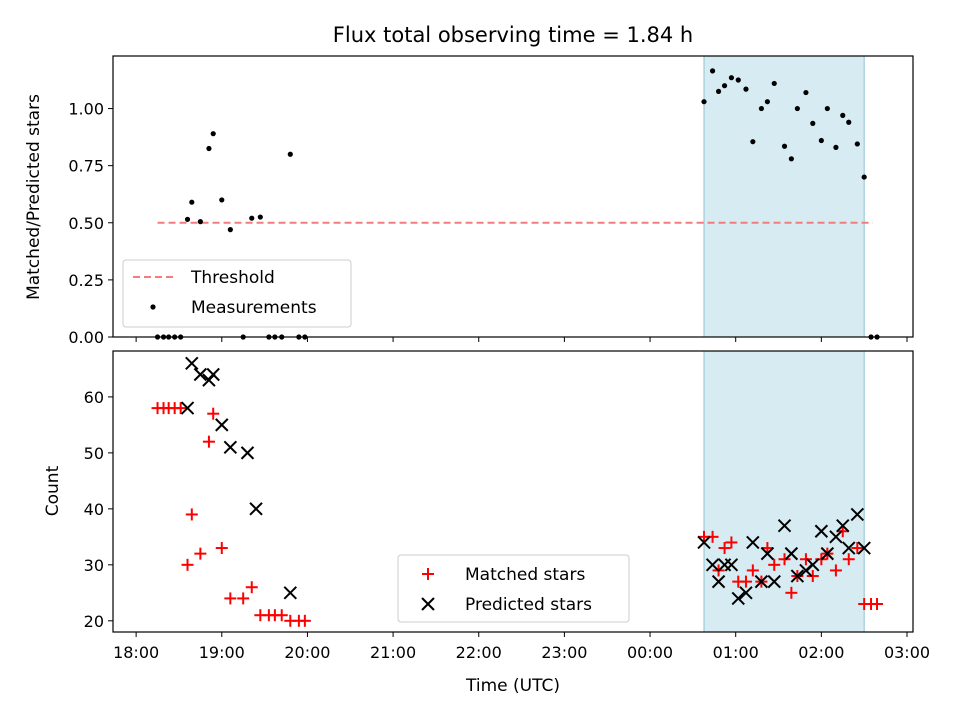 The height and width of the screenshot is (720, 960). Describe the element at coordinates (784, 196) in the screenshot. I see `top-shaded-interval` at that location.